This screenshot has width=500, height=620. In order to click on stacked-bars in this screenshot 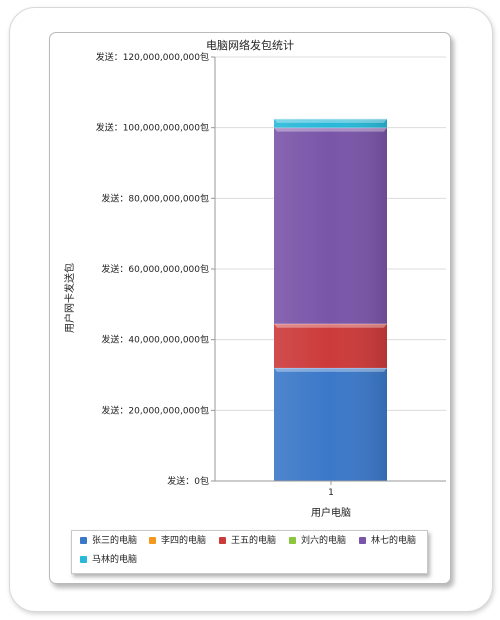, I will do `click(330, 299)`.